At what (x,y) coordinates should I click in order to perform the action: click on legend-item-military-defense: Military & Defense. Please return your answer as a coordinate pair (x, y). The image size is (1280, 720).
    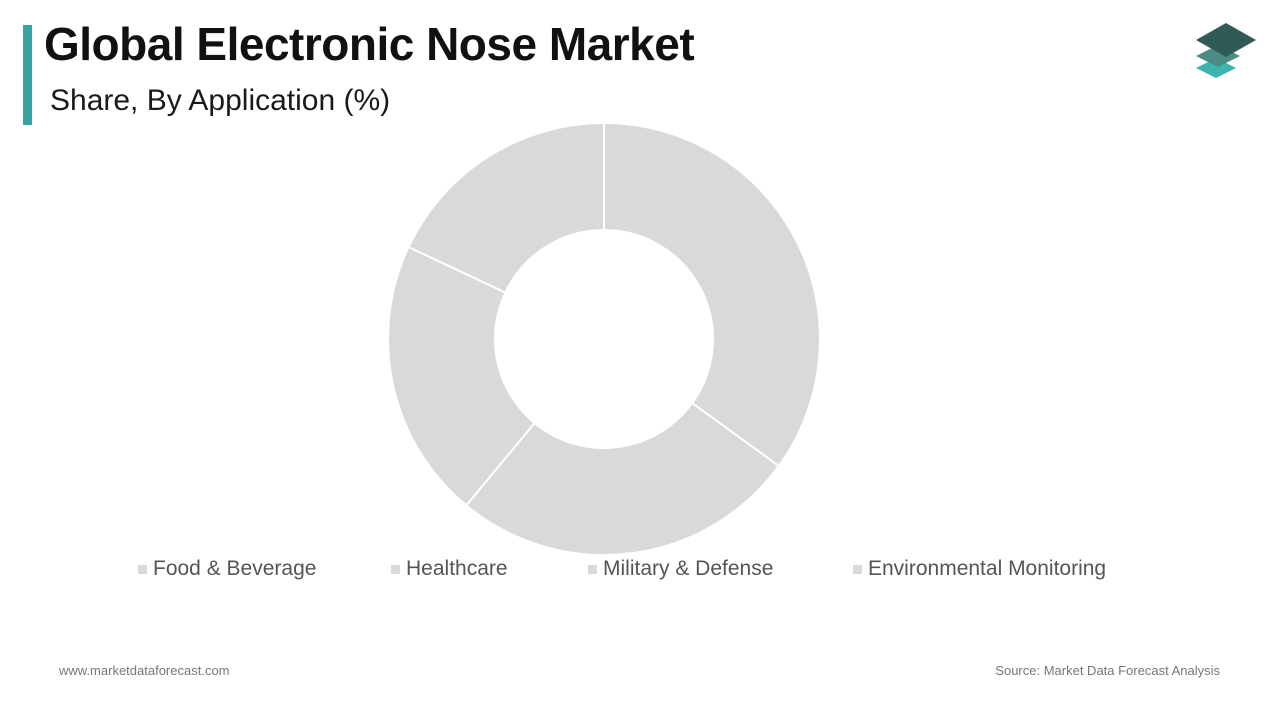
    Looking at the image, I should click on (680, 569).